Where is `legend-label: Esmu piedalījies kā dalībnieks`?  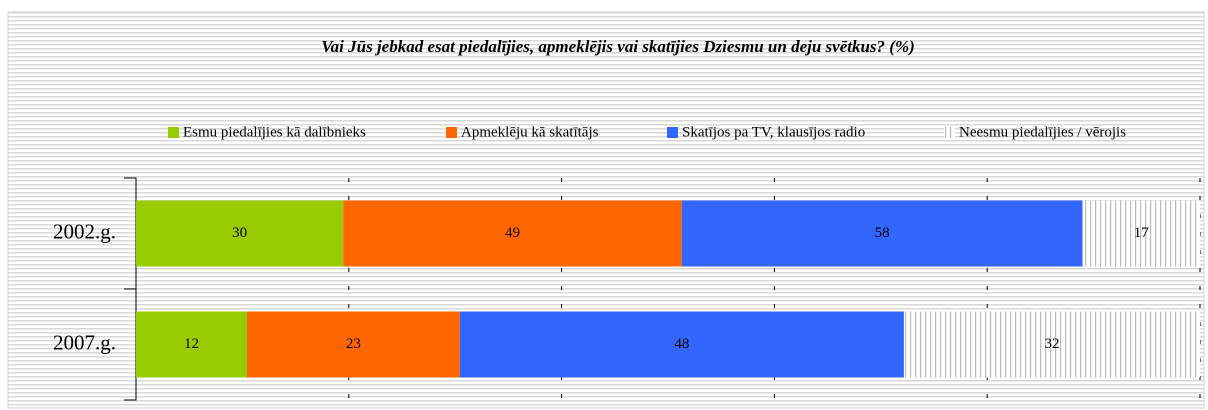 legend-label: Esmu piedalījies kā dalībnieks is located at coordinates (274, 132).